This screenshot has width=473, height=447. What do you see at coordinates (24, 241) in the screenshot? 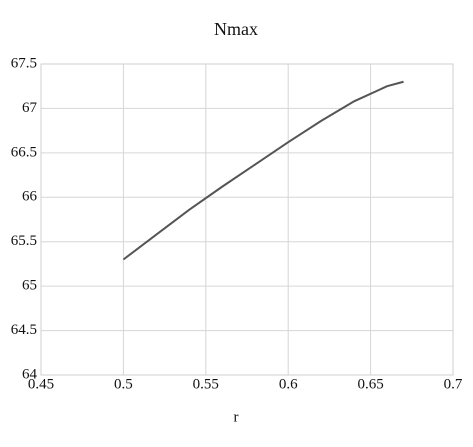
I see `y-tick-label: 65.5` at bounding box center [24, 241].